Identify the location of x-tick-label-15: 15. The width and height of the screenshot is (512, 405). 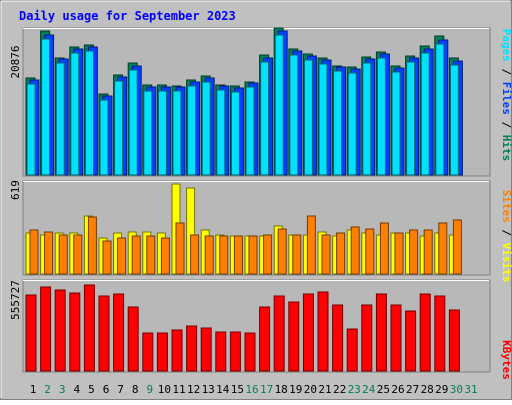
(237, 389).